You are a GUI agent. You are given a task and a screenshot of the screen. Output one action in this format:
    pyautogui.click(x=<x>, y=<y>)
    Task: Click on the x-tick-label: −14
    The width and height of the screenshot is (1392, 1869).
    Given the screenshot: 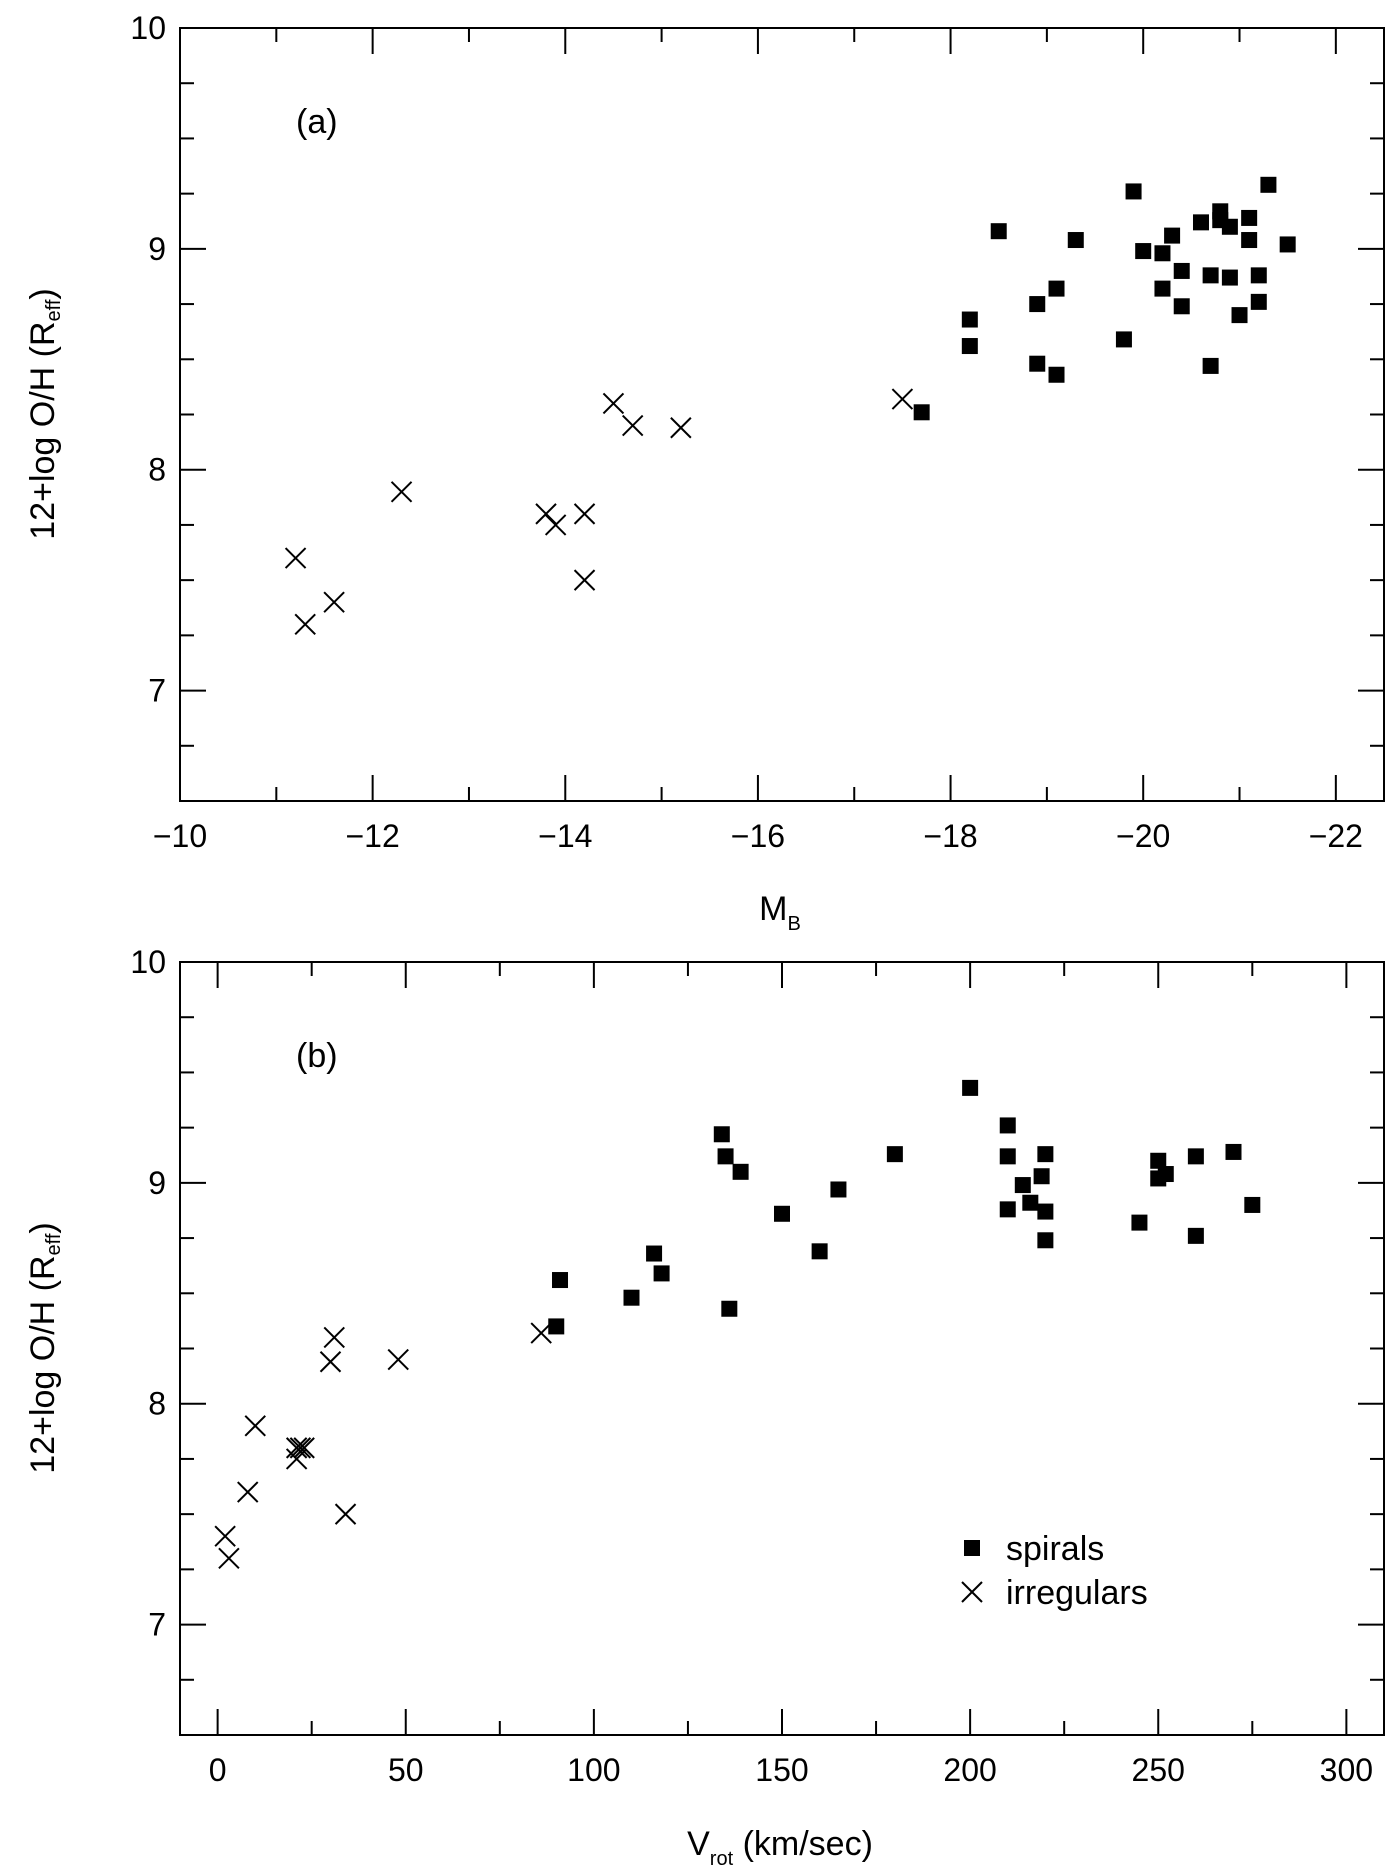 What is the action you would take?
    pyautogui.click(x=565, y=836)
    